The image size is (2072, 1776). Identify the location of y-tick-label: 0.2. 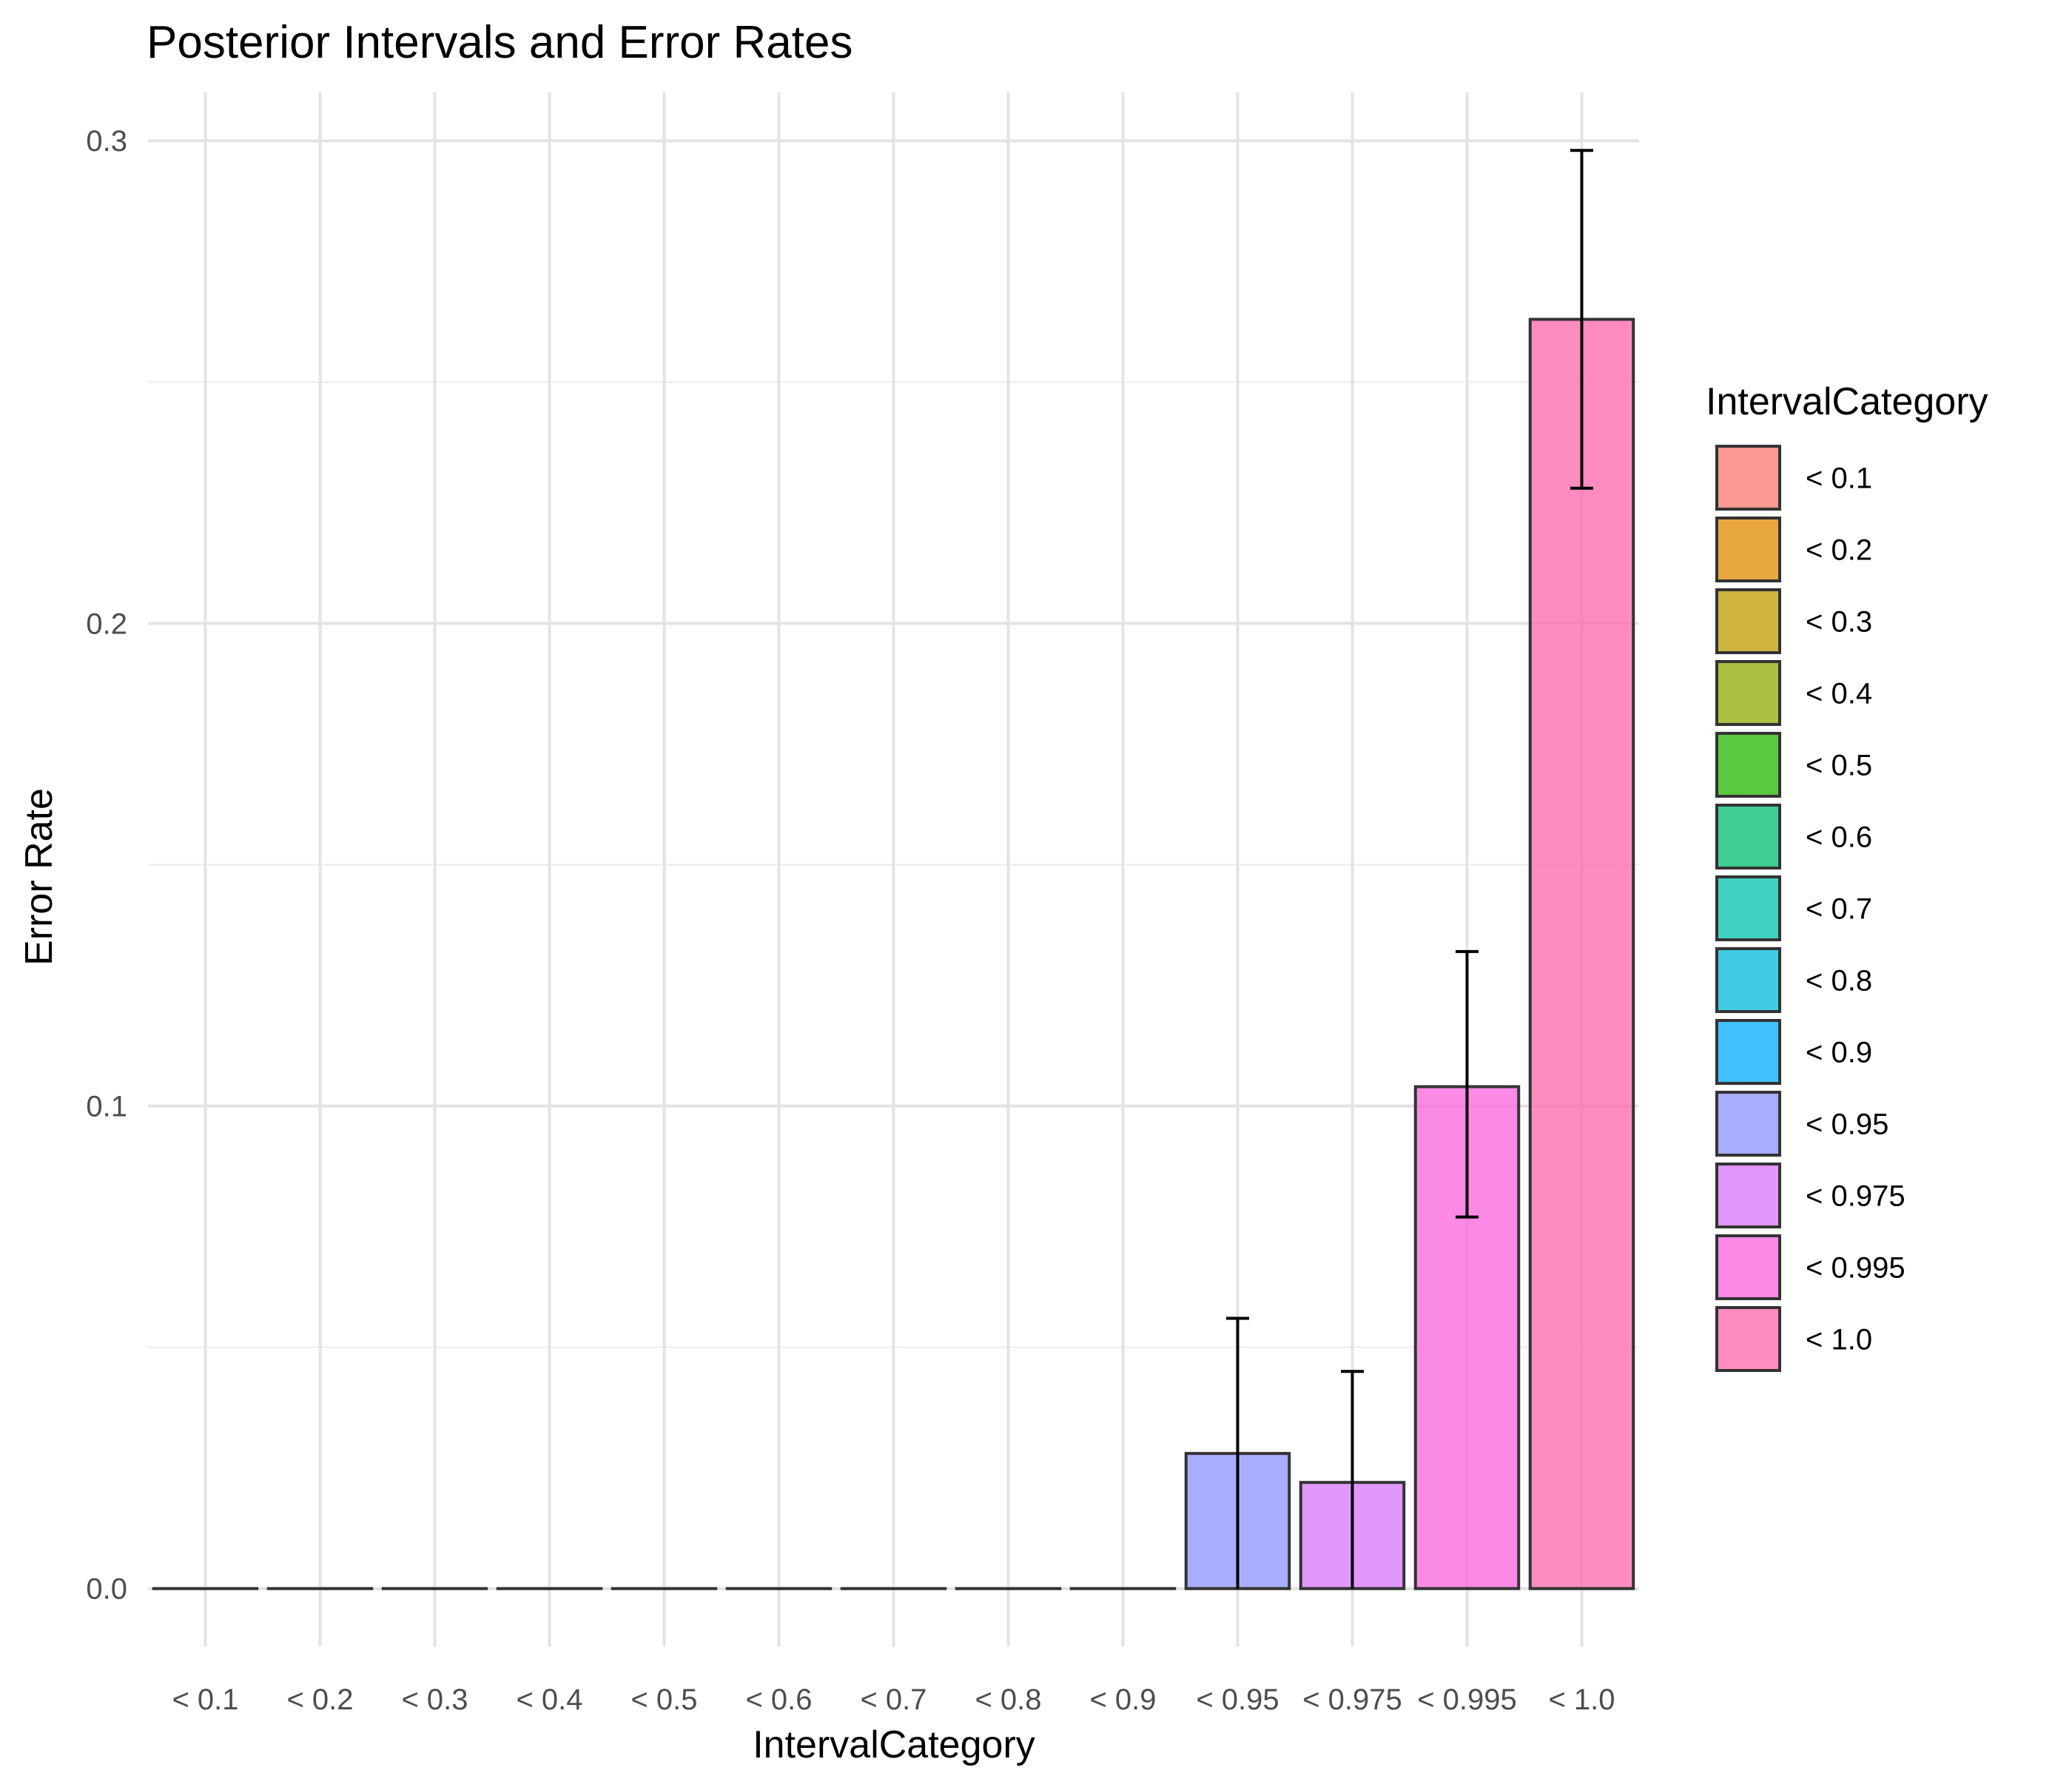
(106, 624).